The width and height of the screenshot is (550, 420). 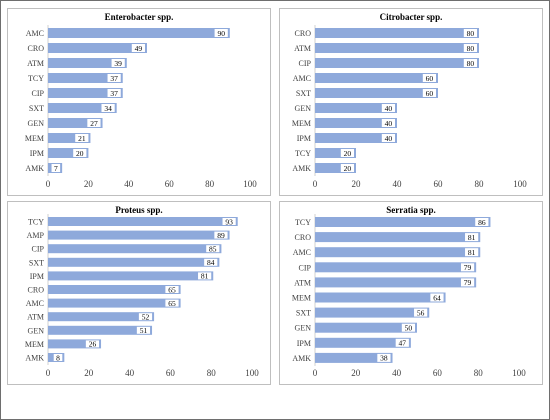 What do you see at coordinates (36, 290) in the screenshot?
I see `category-label: CRO` at bounding box center [36, 290].